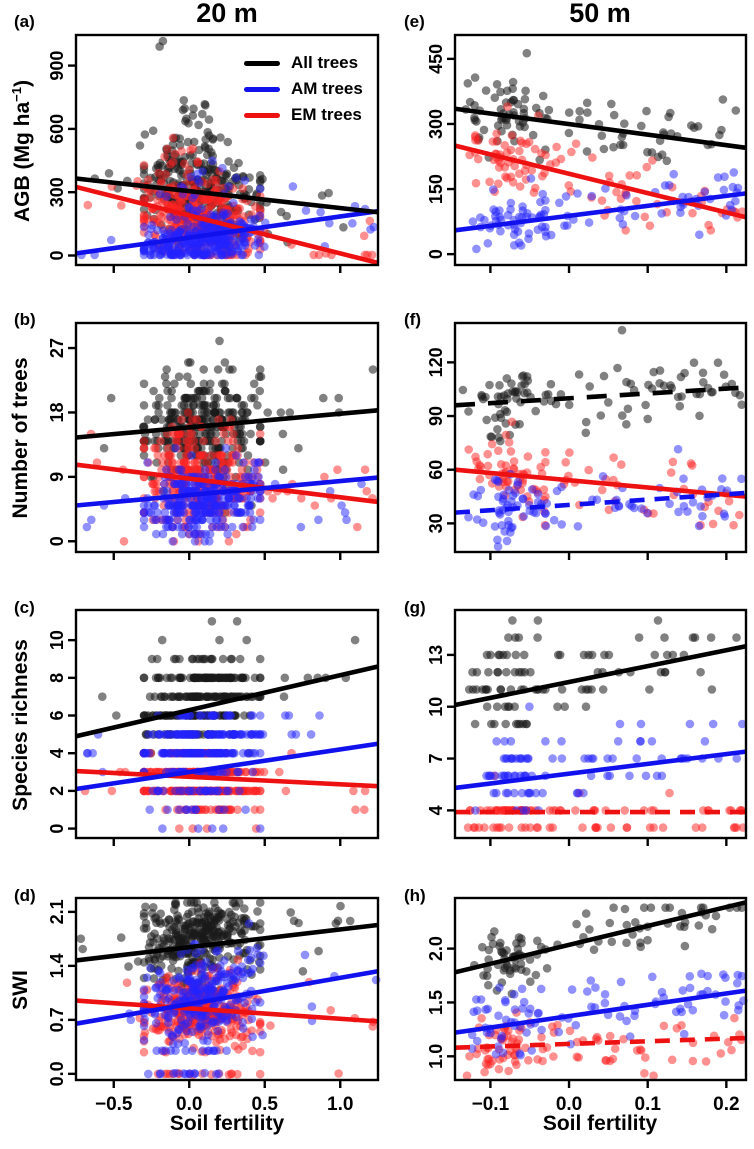 The image size is (754, 1149). I want to click on panel-f-plot: 30 60 90 120, so click(587, 440).